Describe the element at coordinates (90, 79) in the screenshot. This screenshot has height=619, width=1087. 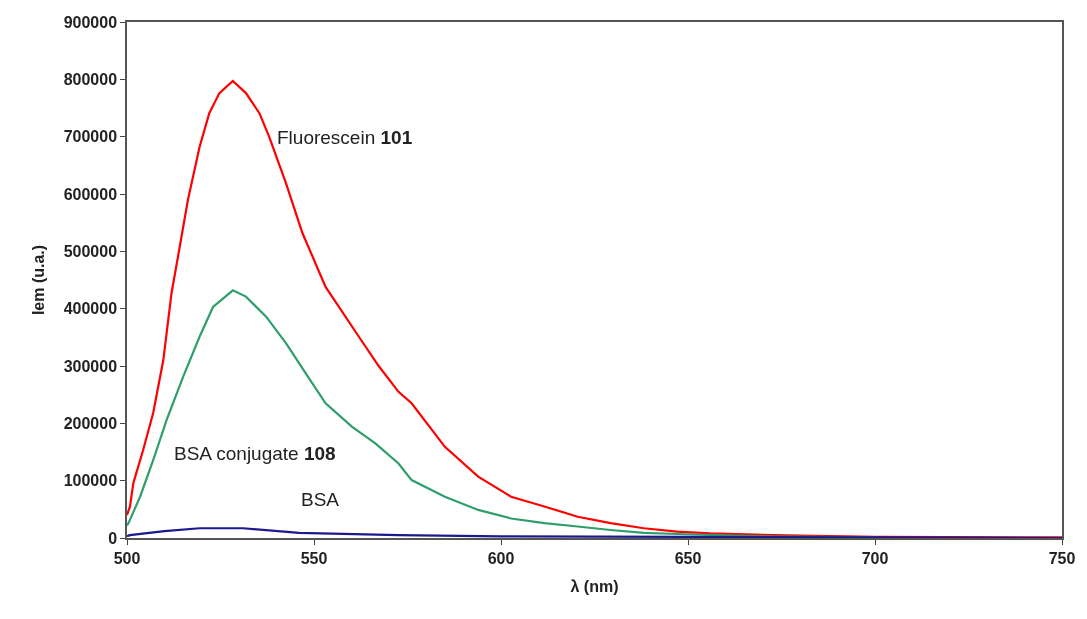
I see `y-tick-label: 800000` at that location.